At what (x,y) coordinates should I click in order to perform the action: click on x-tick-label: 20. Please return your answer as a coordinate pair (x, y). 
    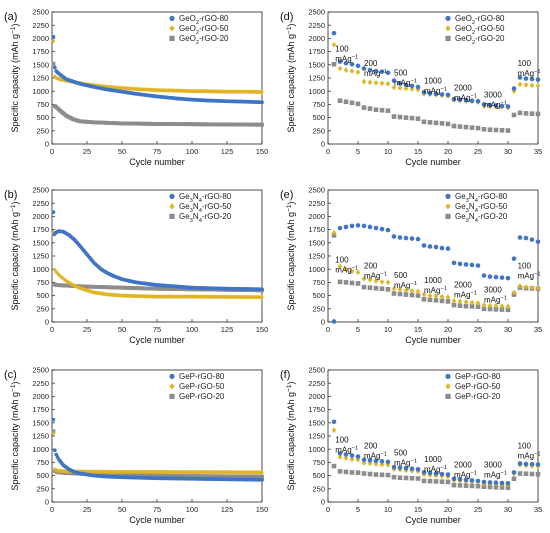
    Looking at the image, I should click on (448, 151).